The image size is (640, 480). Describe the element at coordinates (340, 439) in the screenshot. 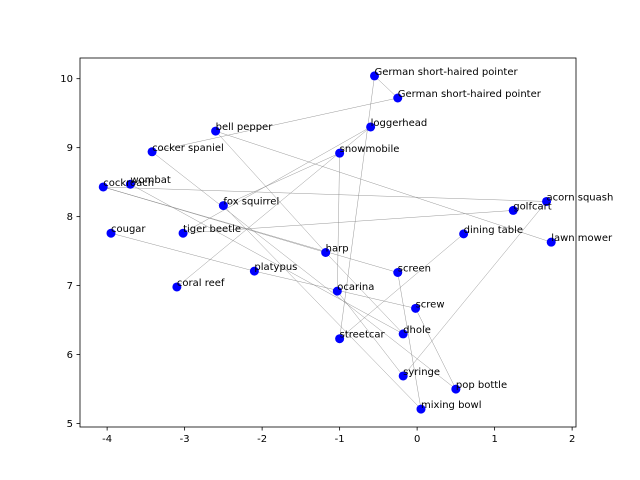

I see `x-tick-label: -1` at that location.